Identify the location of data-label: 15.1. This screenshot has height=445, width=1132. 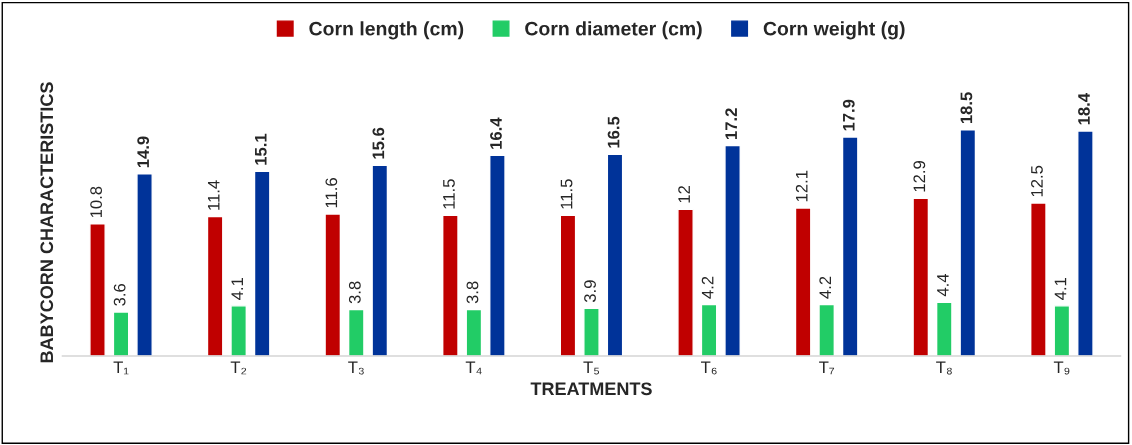
(261, 149).